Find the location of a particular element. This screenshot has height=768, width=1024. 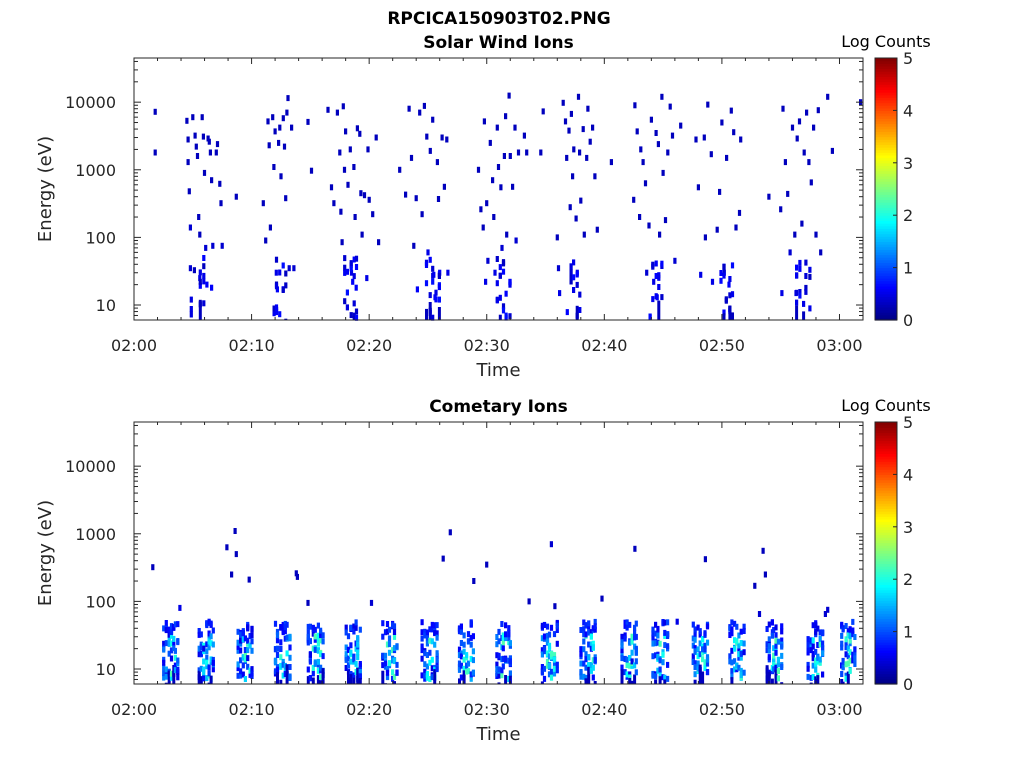

y-tick-label: 10 is located at coordinates (106, 669).